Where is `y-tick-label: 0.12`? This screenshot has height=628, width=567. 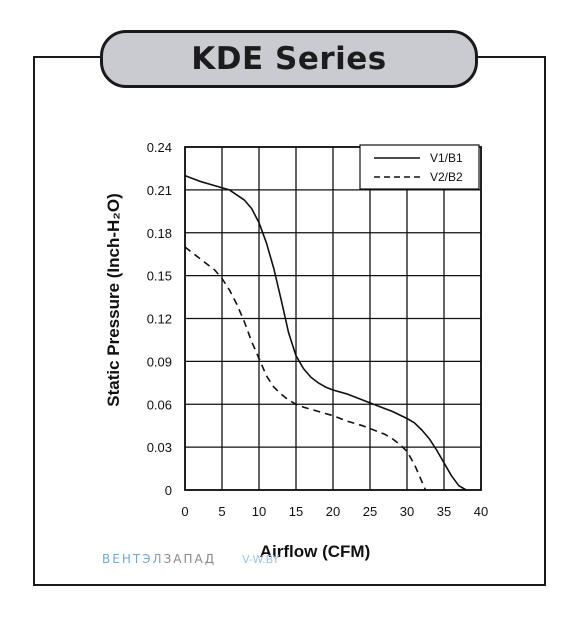 y-tick-label: 0.12 is located at coordinates (159, 319).